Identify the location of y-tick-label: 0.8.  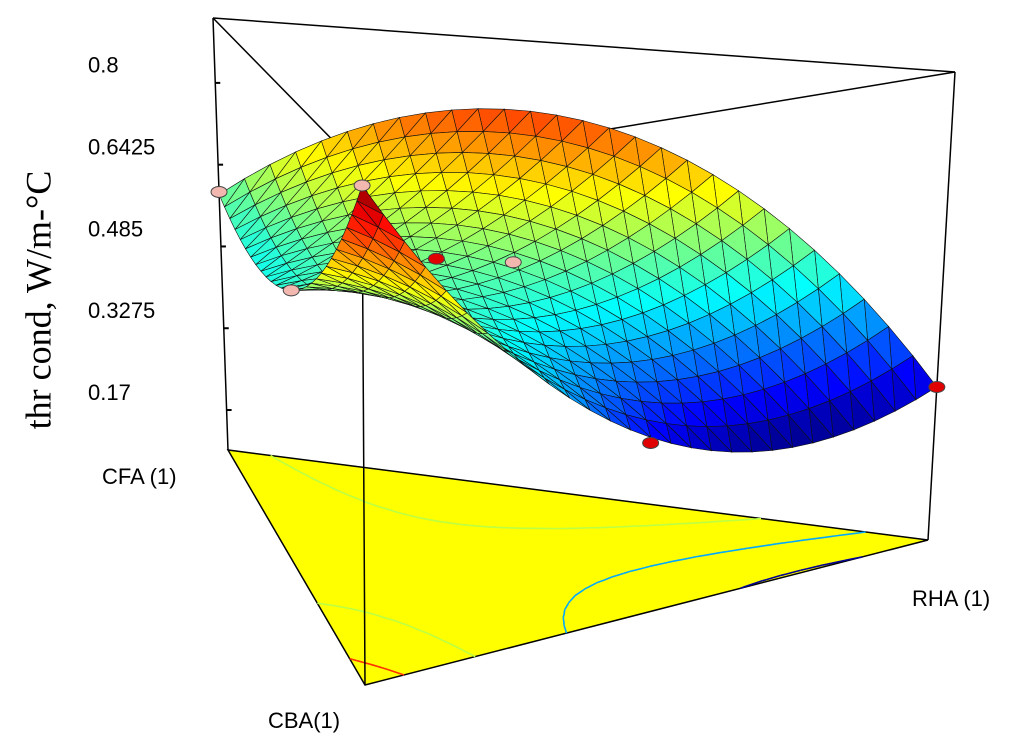
(103, 65).